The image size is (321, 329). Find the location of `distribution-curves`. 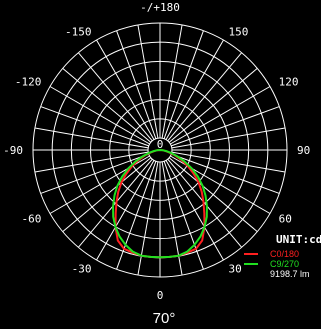

distribution-curves is located at coordinates (160, 204).